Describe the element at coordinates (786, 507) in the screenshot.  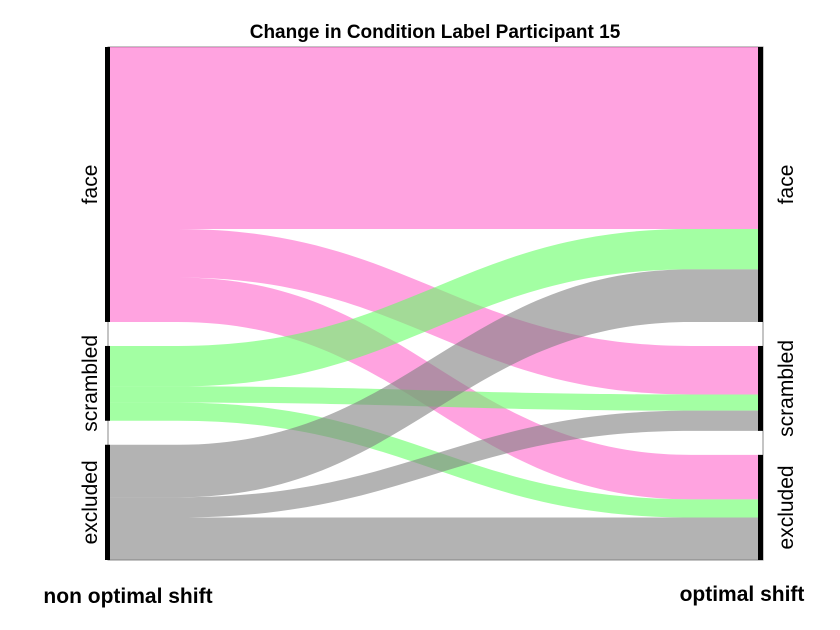
I see `category-label-right-excluded: excluded` at that location.